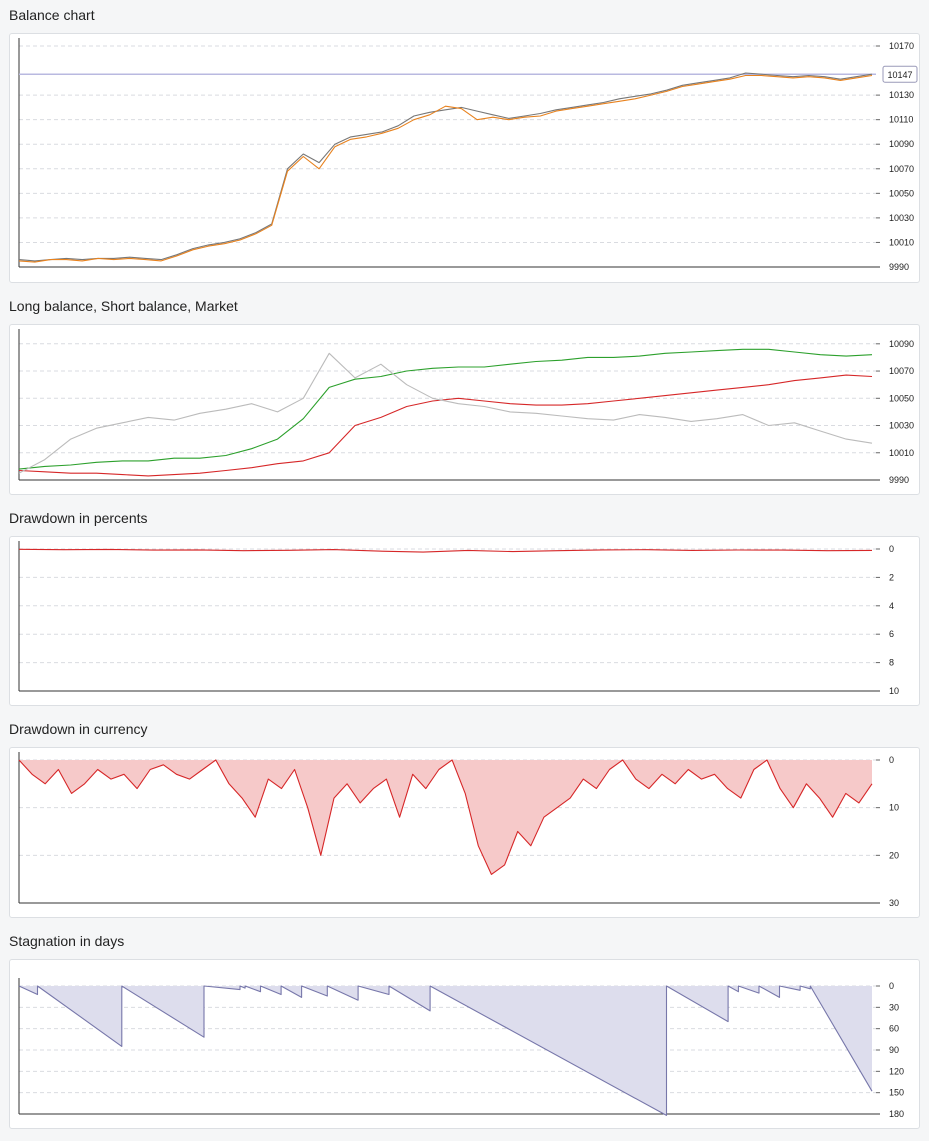 The height and width of the screenshot is (1141, 929). Describe the element at coordinates (458, 618) in the screenshot. I see `drawdown-percent-chart: 0 2 4 6 8 10` at that location.